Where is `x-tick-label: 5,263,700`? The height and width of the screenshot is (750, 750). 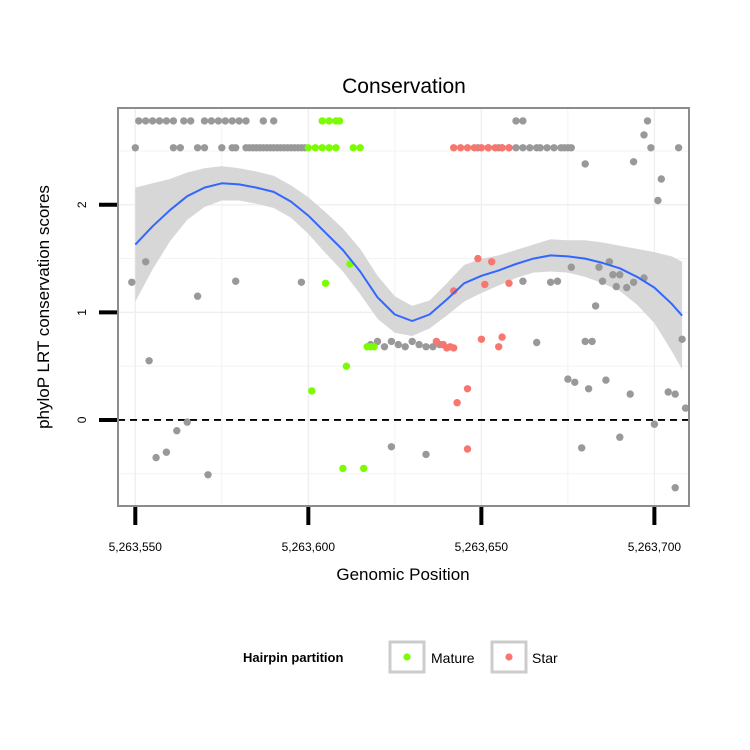
x-tick-label: 5,263,700 is located at coordinates (655, 547).